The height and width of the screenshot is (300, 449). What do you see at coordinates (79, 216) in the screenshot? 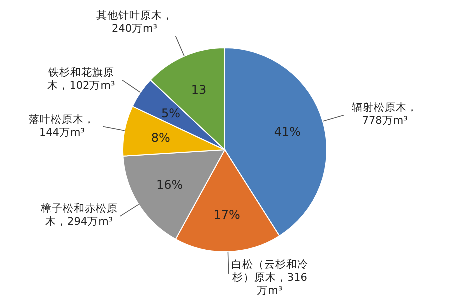
I see `slice-label: 樟子松和赤松原木，294万m³` at bounding box center [79, 216].